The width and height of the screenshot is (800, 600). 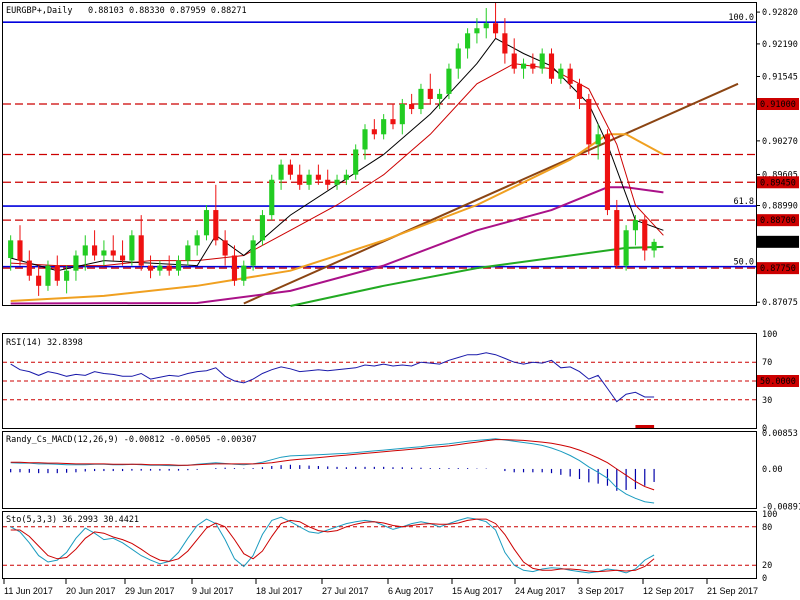 I want to click on x-tick-label: 29 Jun 2017, so click(x=150, y=591).